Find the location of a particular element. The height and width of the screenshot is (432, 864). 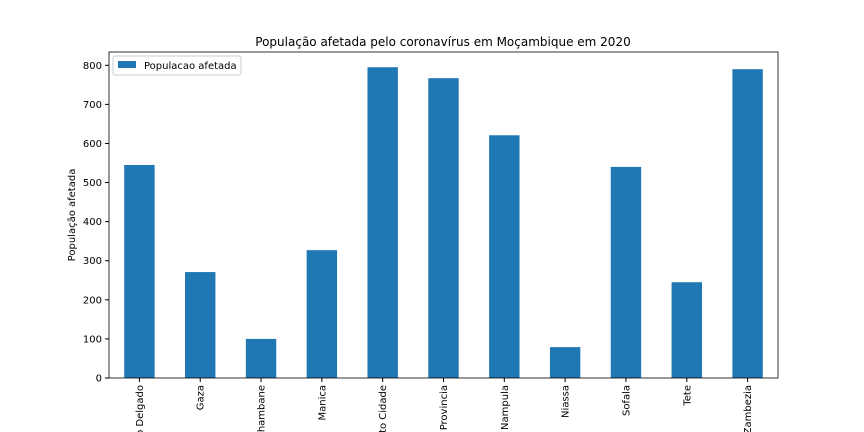

x-tick-label: Tete is located at coordinates (687, 396).